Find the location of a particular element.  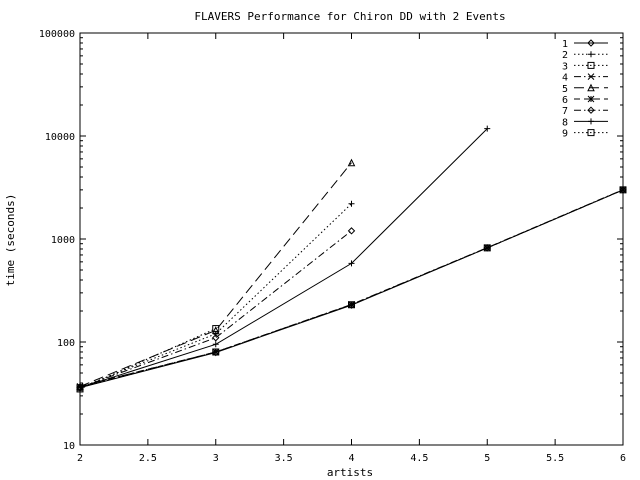

y-tick-label: 100 is located at coordinates (66, 343).